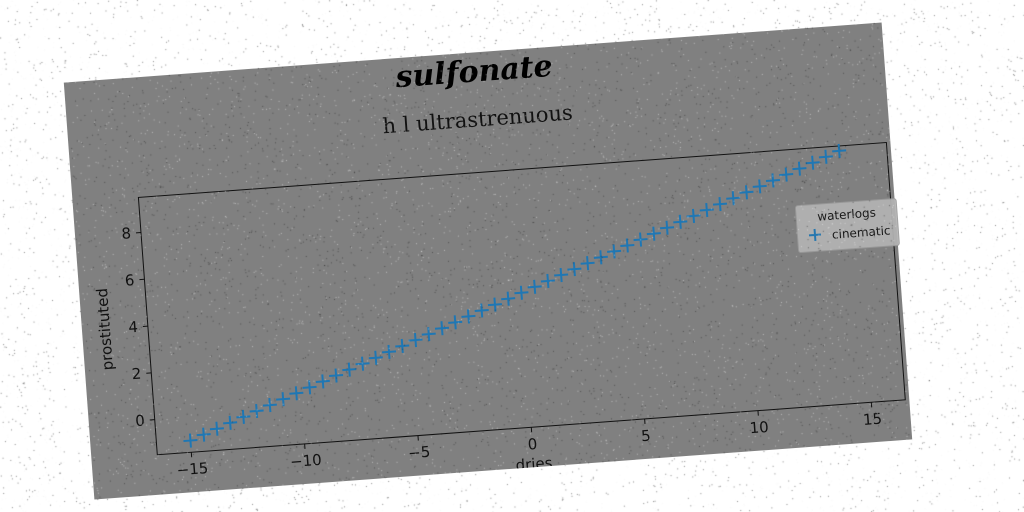  I want to click on x-tick-label: 0, so click(532, 444).